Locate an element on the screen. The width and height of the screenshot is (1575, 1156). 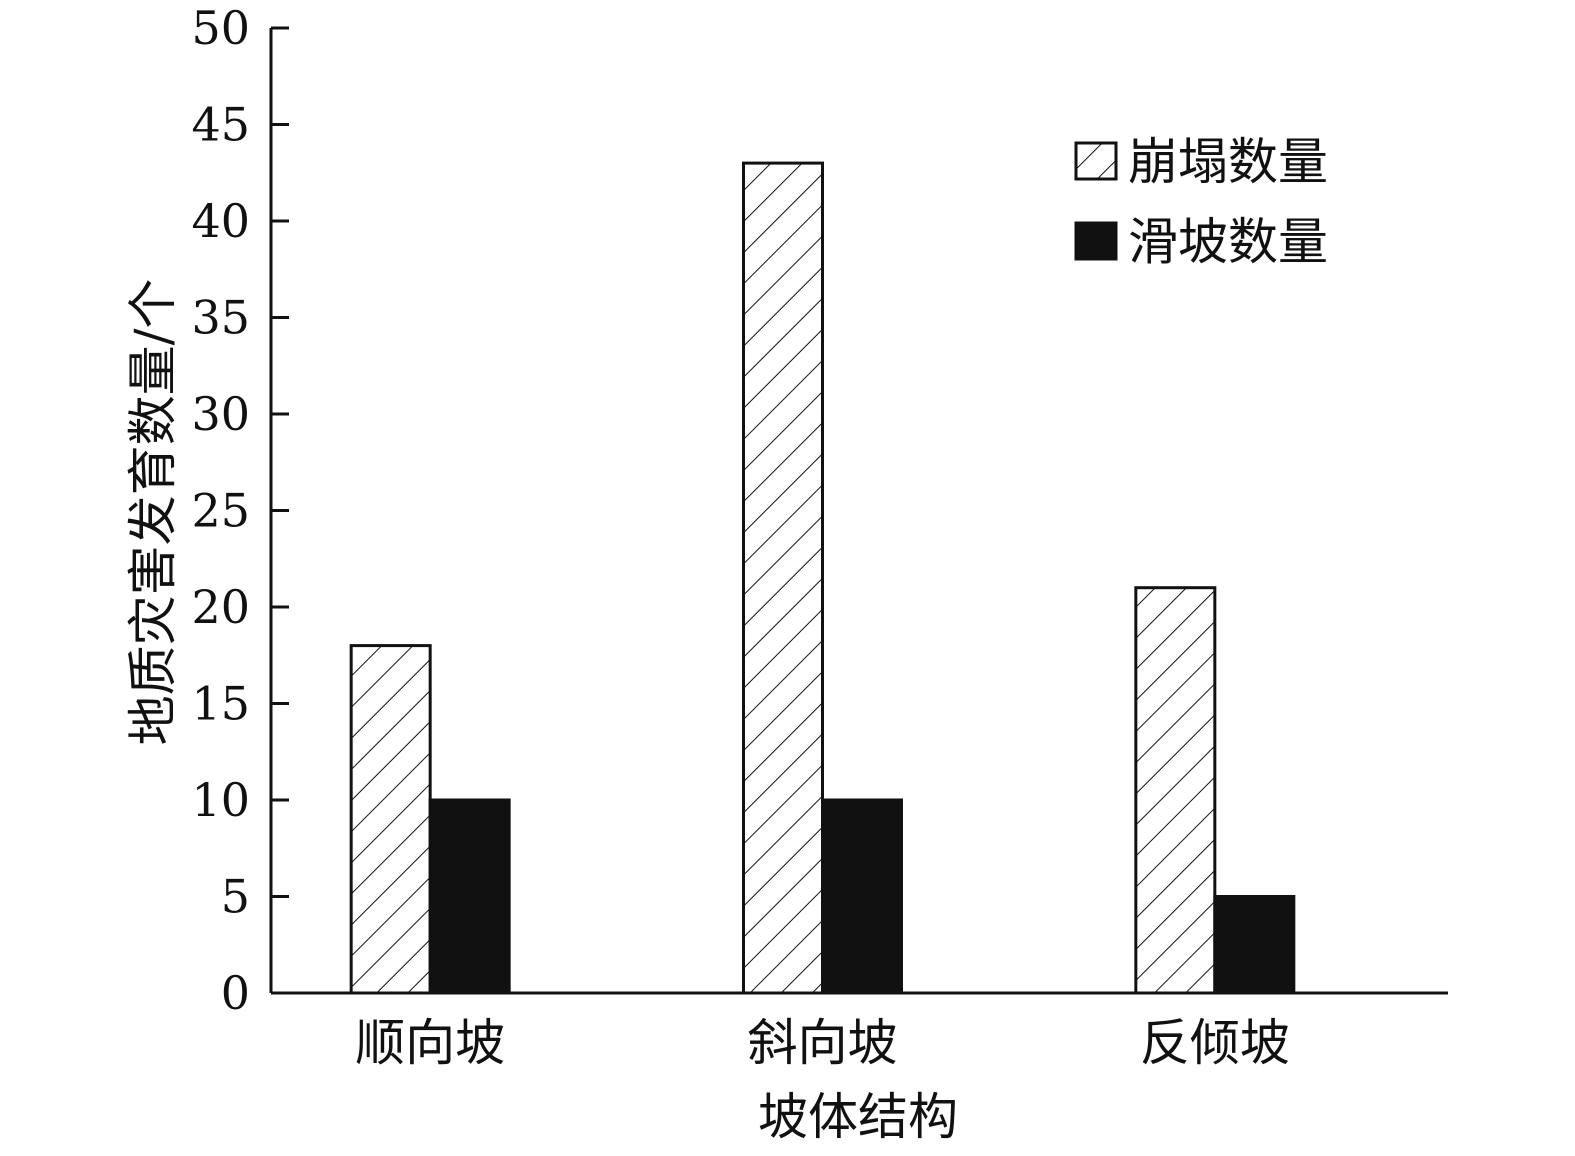
y-tick-label-10: 50 is located at coordinates (220, 28).